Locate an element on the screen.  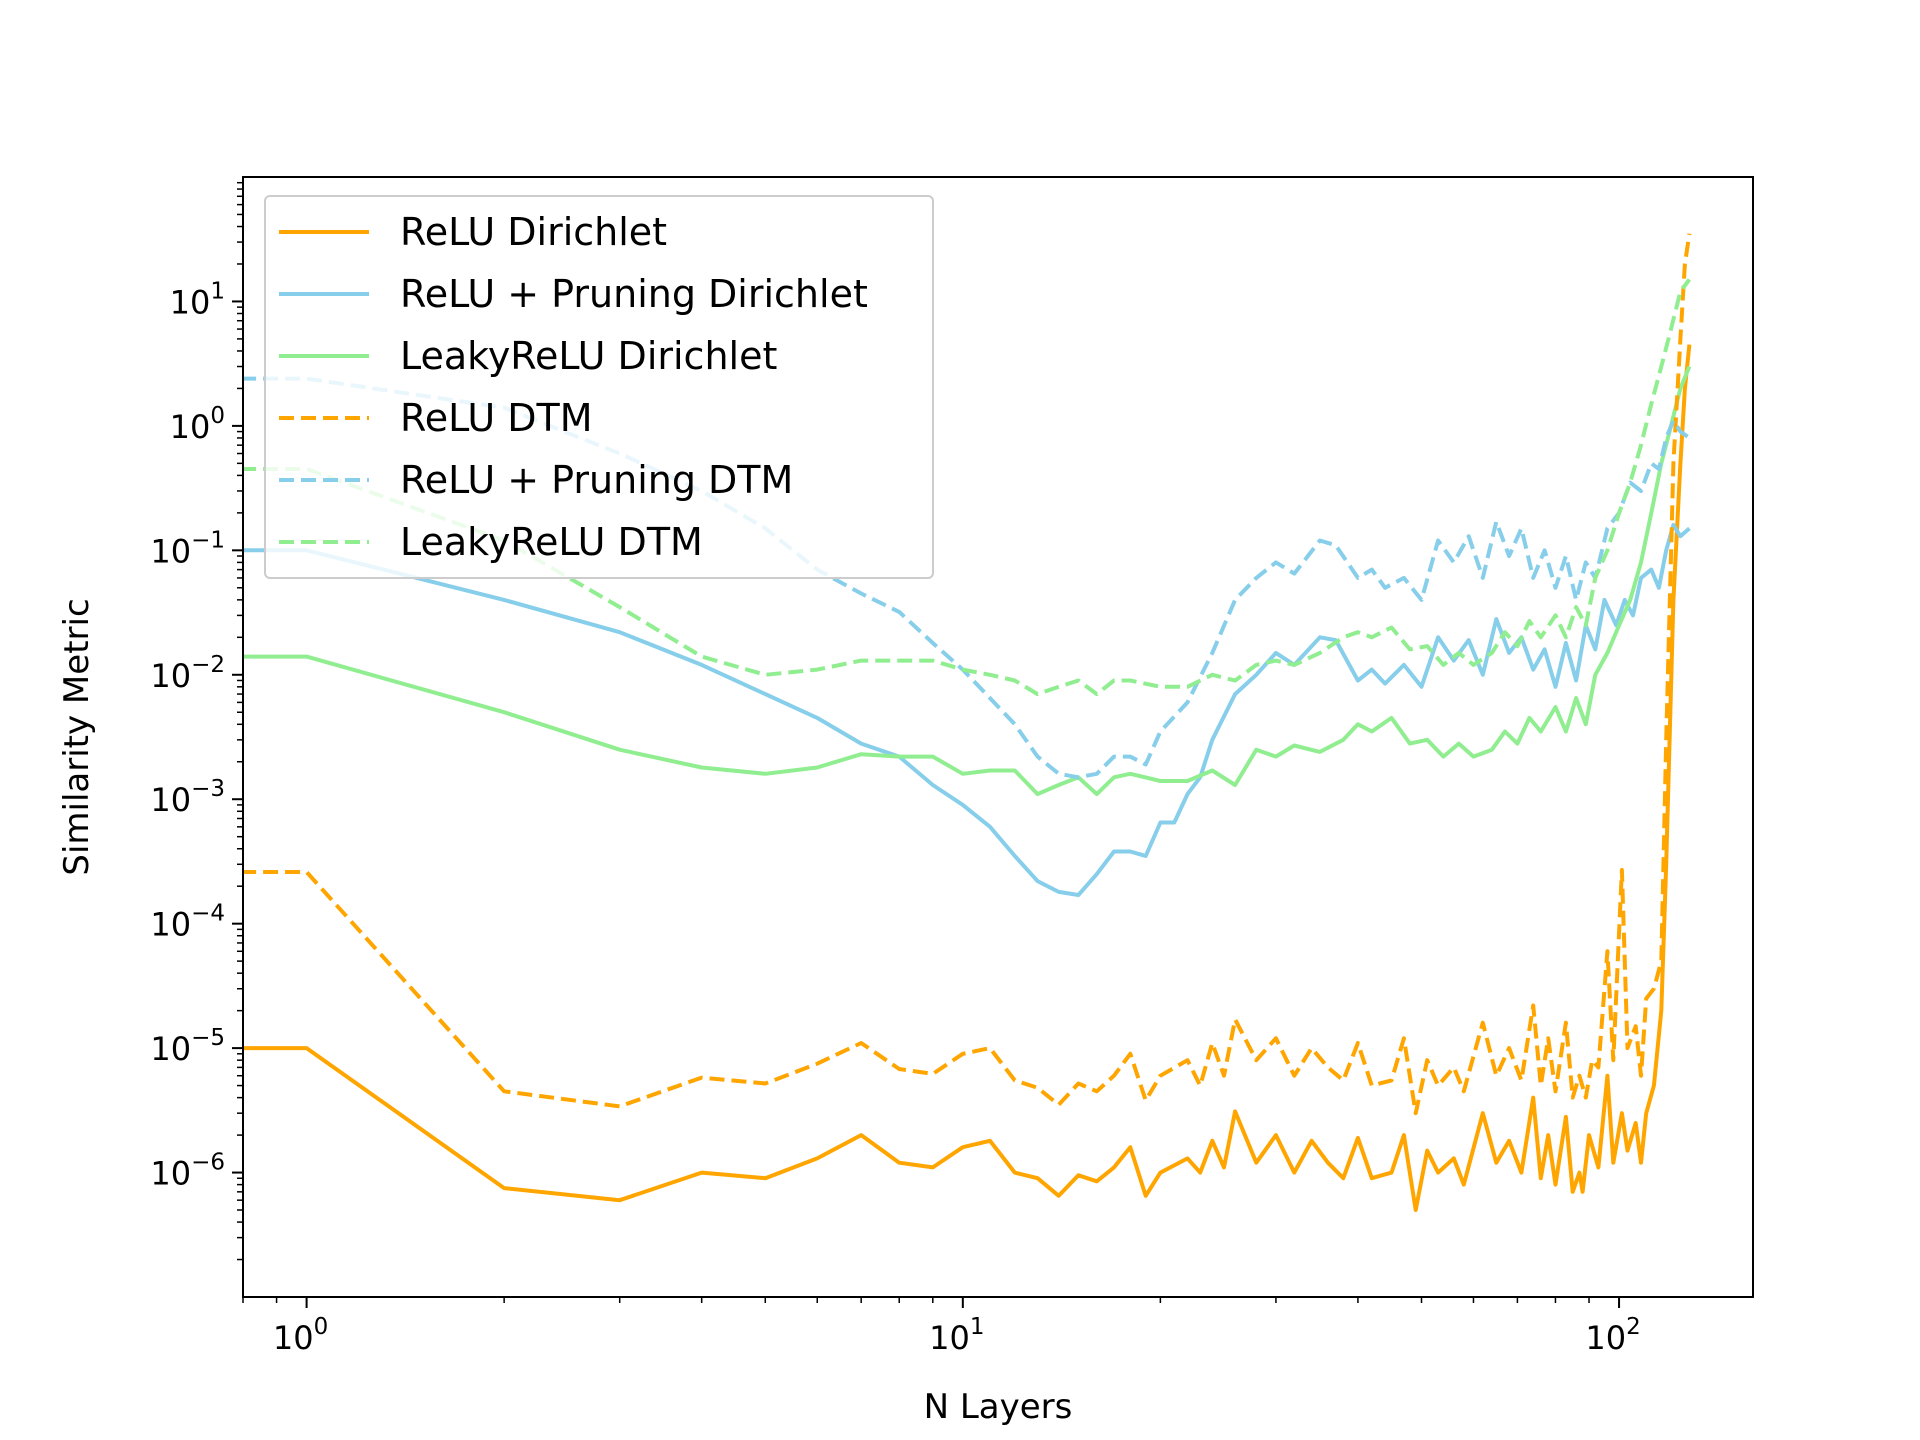
legend-label: ReLU + Pruning Dirichlet is located at coordinates (634, 294).